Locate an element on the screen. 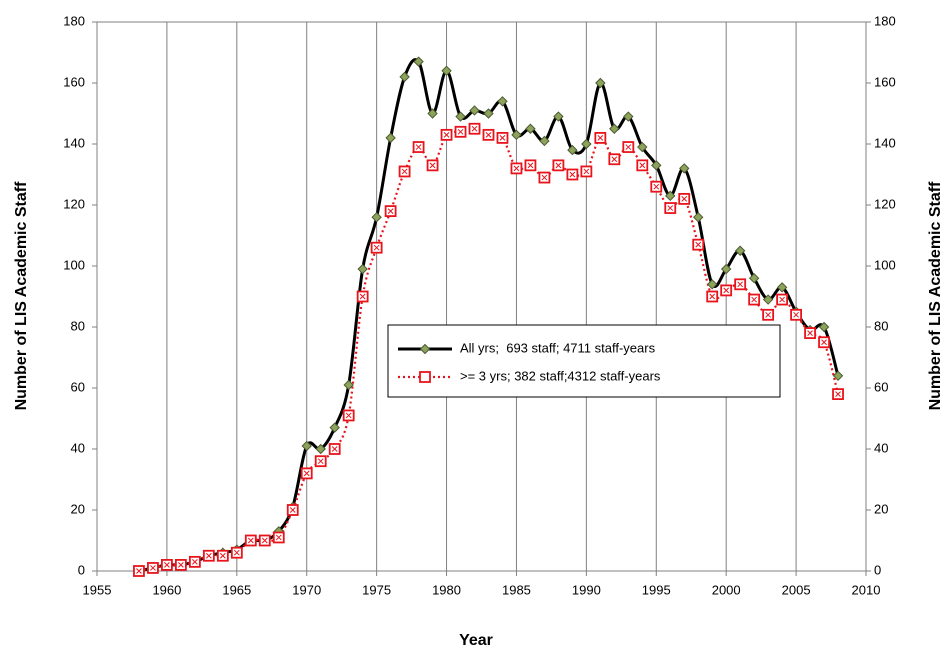 The height and width of the screenshot is (652, 951). legend-marker is located at coordinates (425, 349).